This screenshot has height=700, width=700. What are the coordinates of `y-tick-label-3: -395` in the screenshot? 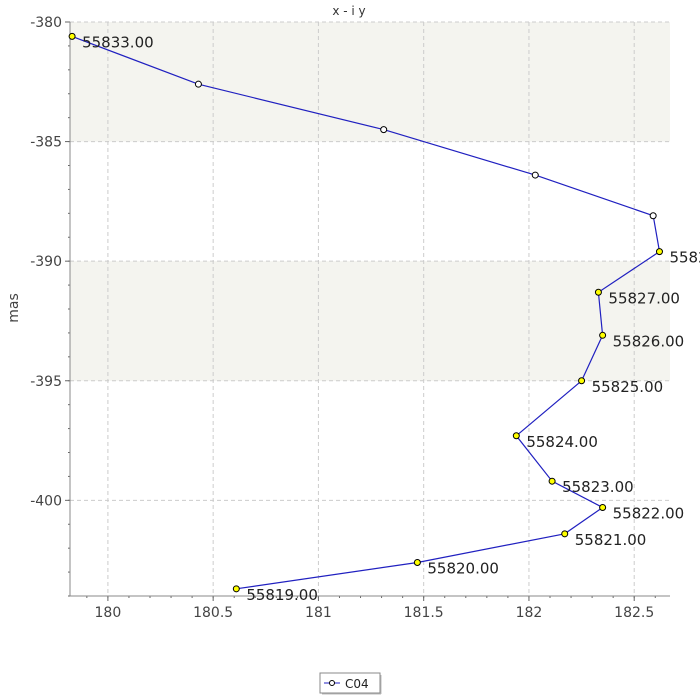 It's located at (46, 382).